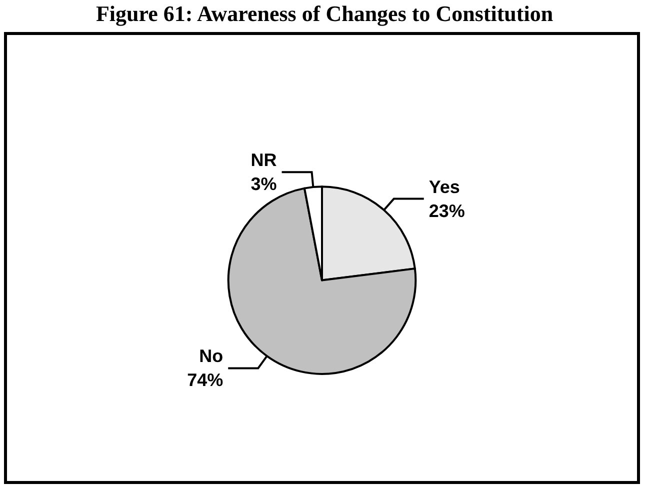  I want to click on slice-label: No, so click(211, 356).